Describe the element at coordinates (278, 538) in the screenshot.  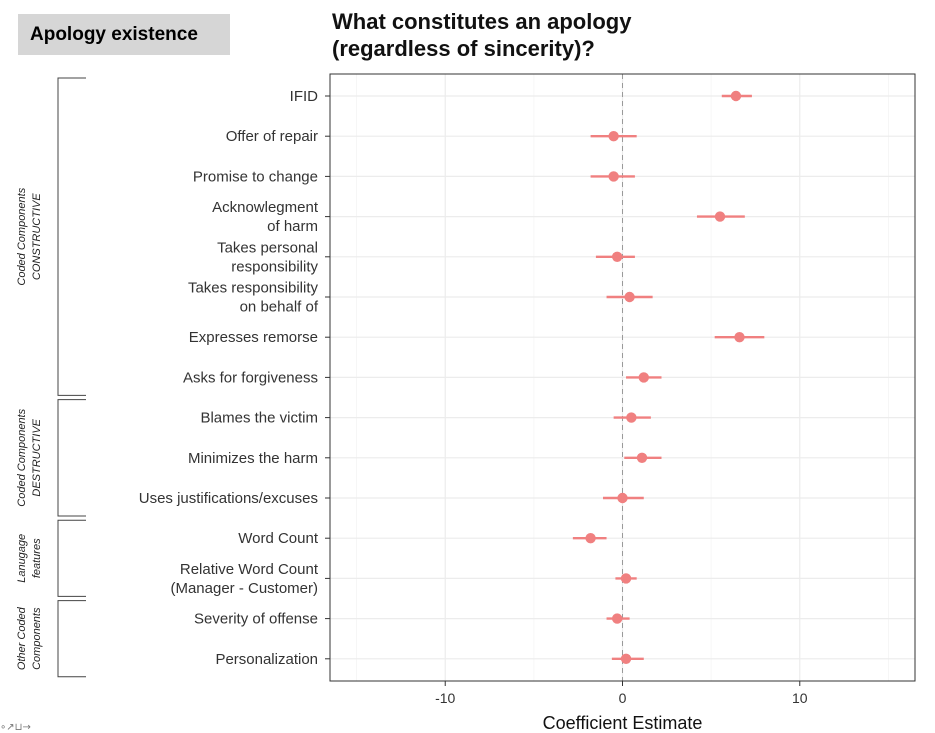
I see `row-label: Word Count` at that location.